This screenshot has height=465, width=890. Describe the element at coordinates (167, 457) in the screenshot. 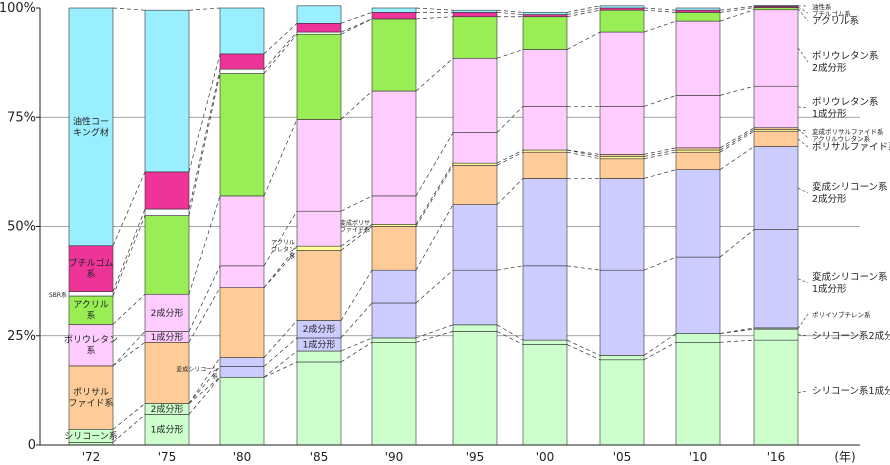

I see `x-tick-label: '75` at that location.